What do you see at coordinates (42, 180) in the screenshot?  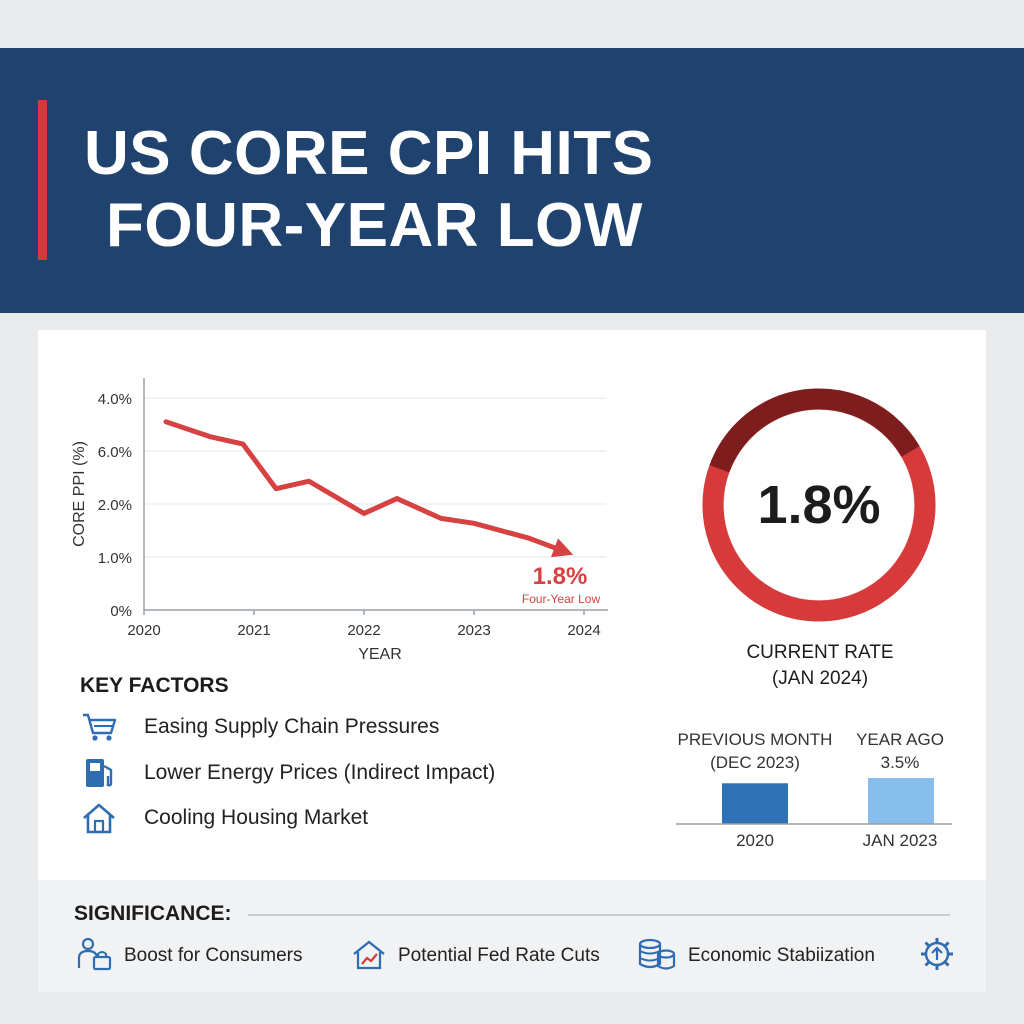 I see `header-accent-bar` at bounding box center [42, 180].